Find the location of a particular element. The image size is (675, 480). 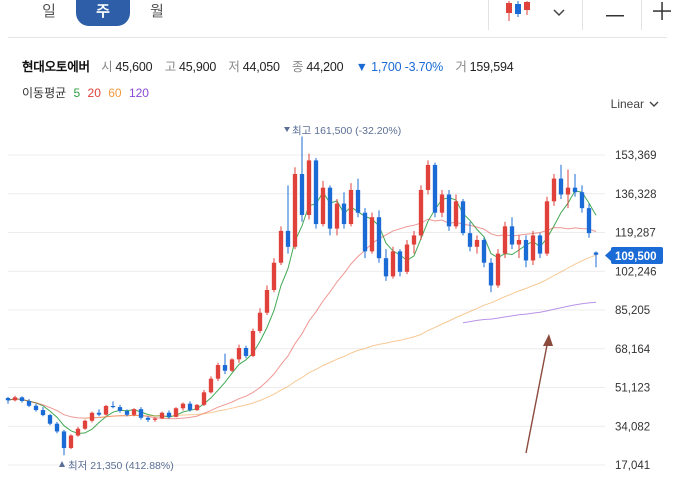

low-label: 저 is located at coordinates (234, 67).